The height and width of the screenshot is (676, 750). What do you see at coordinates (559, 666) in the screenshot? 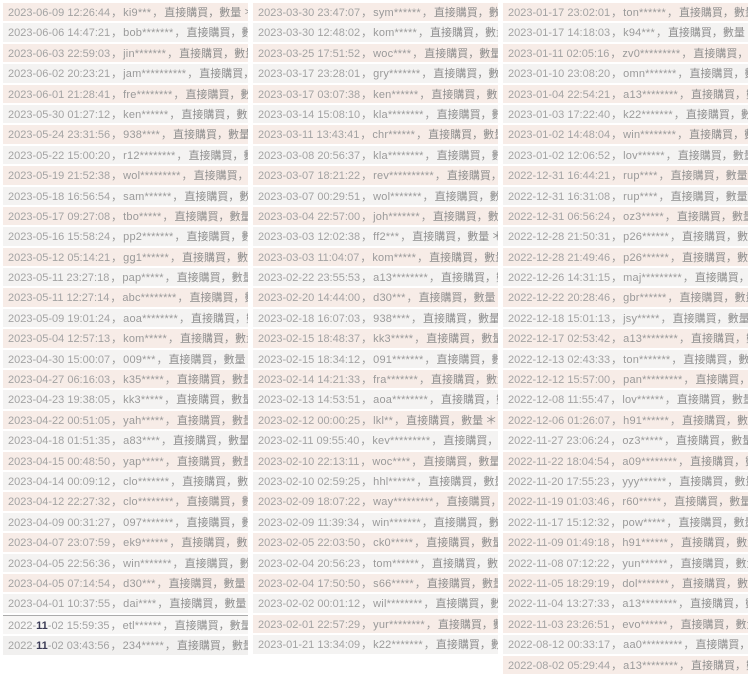
I see `purchase-datetime: 2022-08-02 05:29:44` at bounding box center [559, 666].